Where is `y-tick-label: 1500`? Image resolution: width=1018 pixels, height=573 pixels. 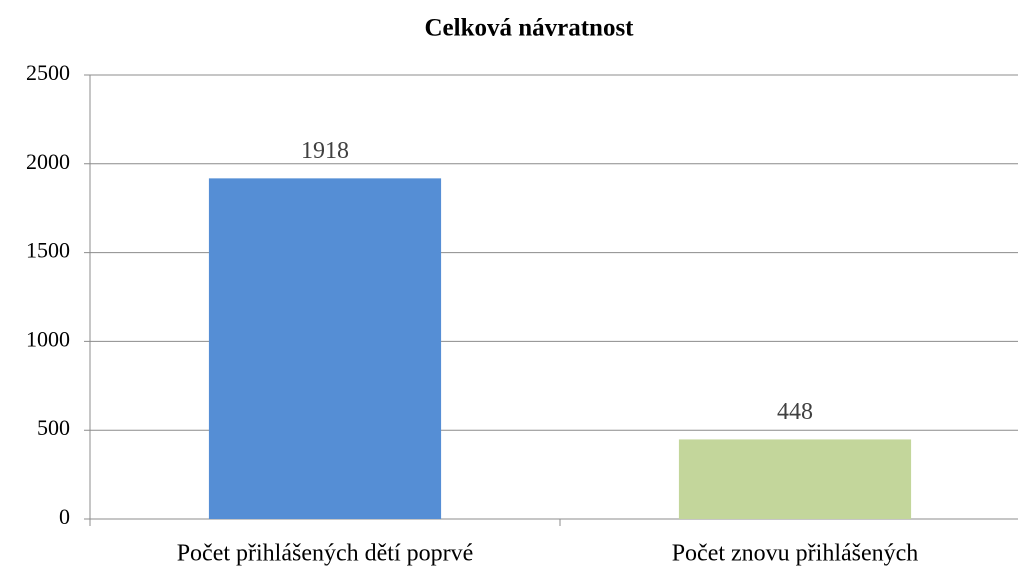 y-tick-label: 1500 is located at coordinates (48, 250).